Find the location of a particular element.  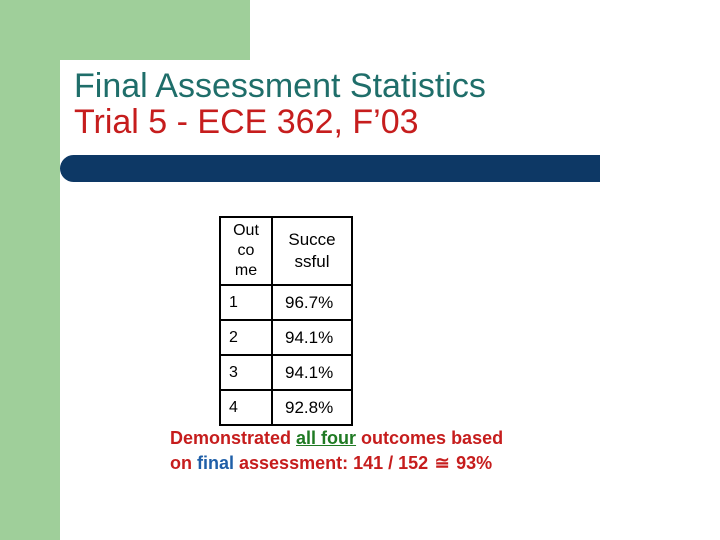

success-cell: 96.7% is located at coordinates (312, 302).